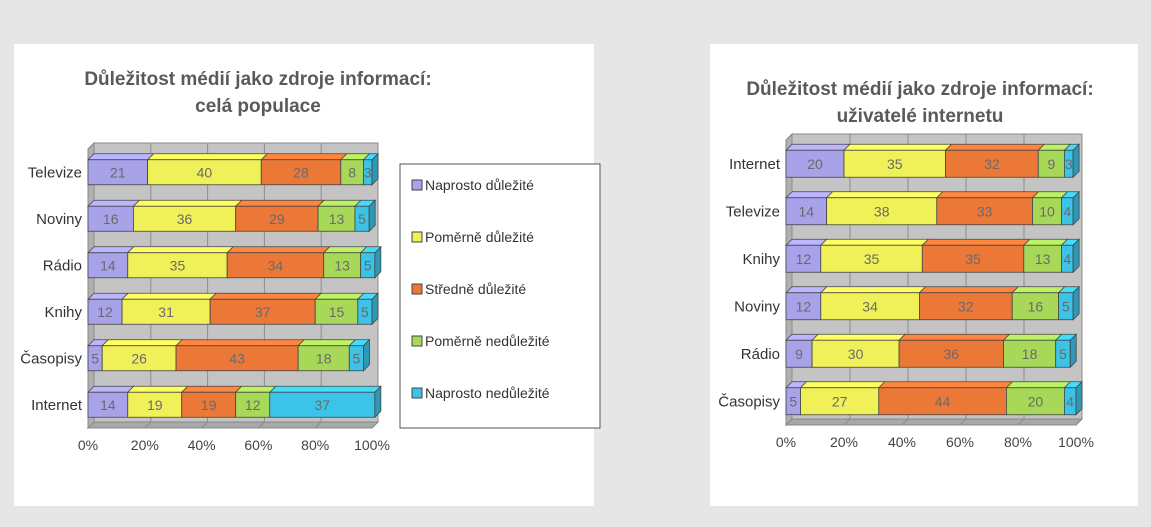  What do you see at coordinates (202, 445) in the screenshot?
I see `left-tick-label: 40%` at bounding box center [202, 445].